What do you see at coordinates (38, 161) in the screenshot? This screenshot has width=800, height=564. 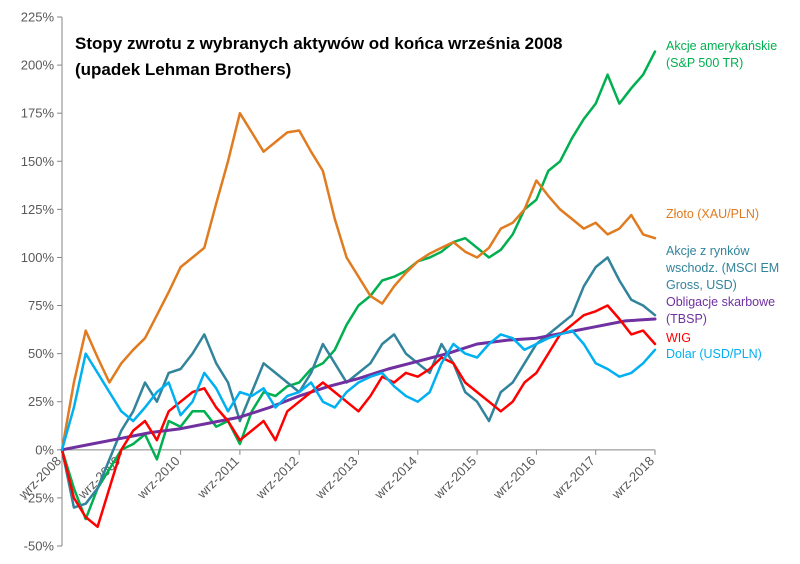 I see `y-tick-label: 150%` at bounding box center [38, 161].